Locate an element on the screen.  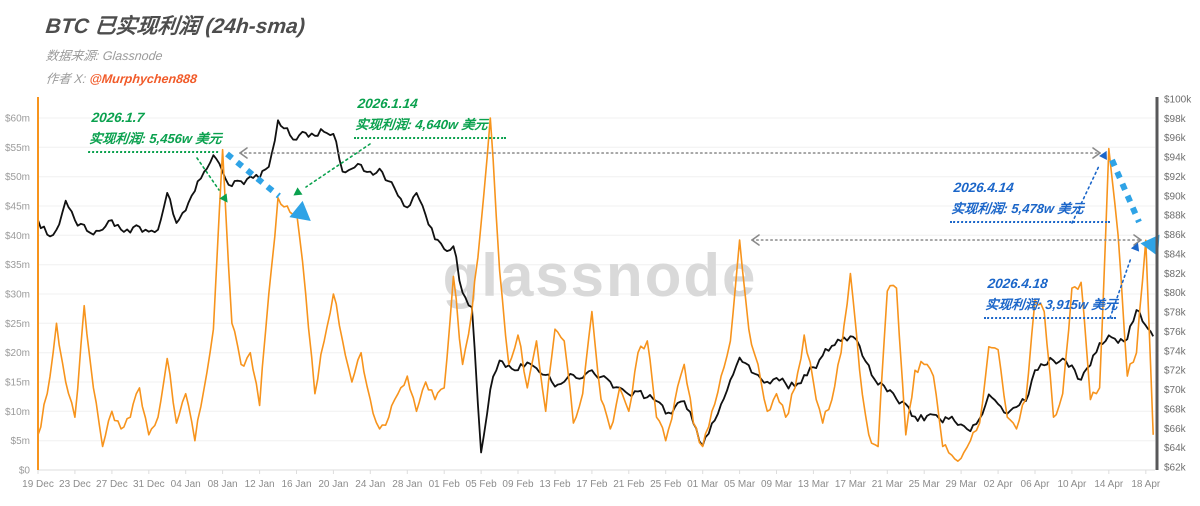
x-axis-tick: 18 Apr is located at coordinates (1146, 484).